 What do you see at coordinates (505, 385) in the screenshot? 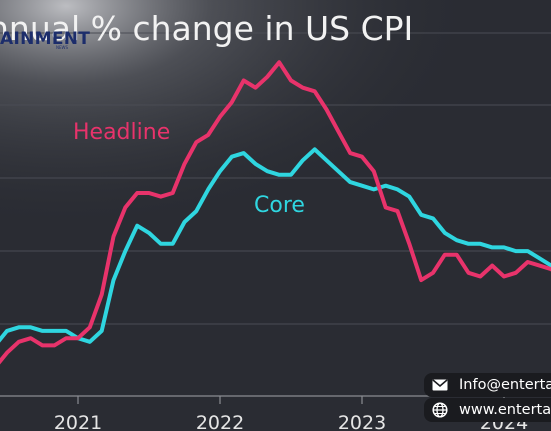
I see `contact-email: Info@enterta` at bounding box center [505, 385].